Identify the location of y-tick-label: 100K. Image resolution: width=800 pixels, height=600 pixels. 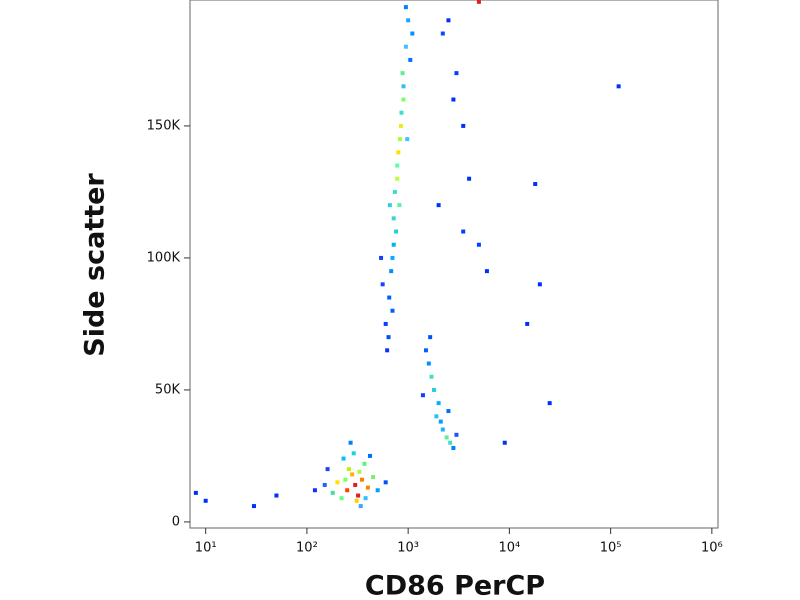
(164, 257).